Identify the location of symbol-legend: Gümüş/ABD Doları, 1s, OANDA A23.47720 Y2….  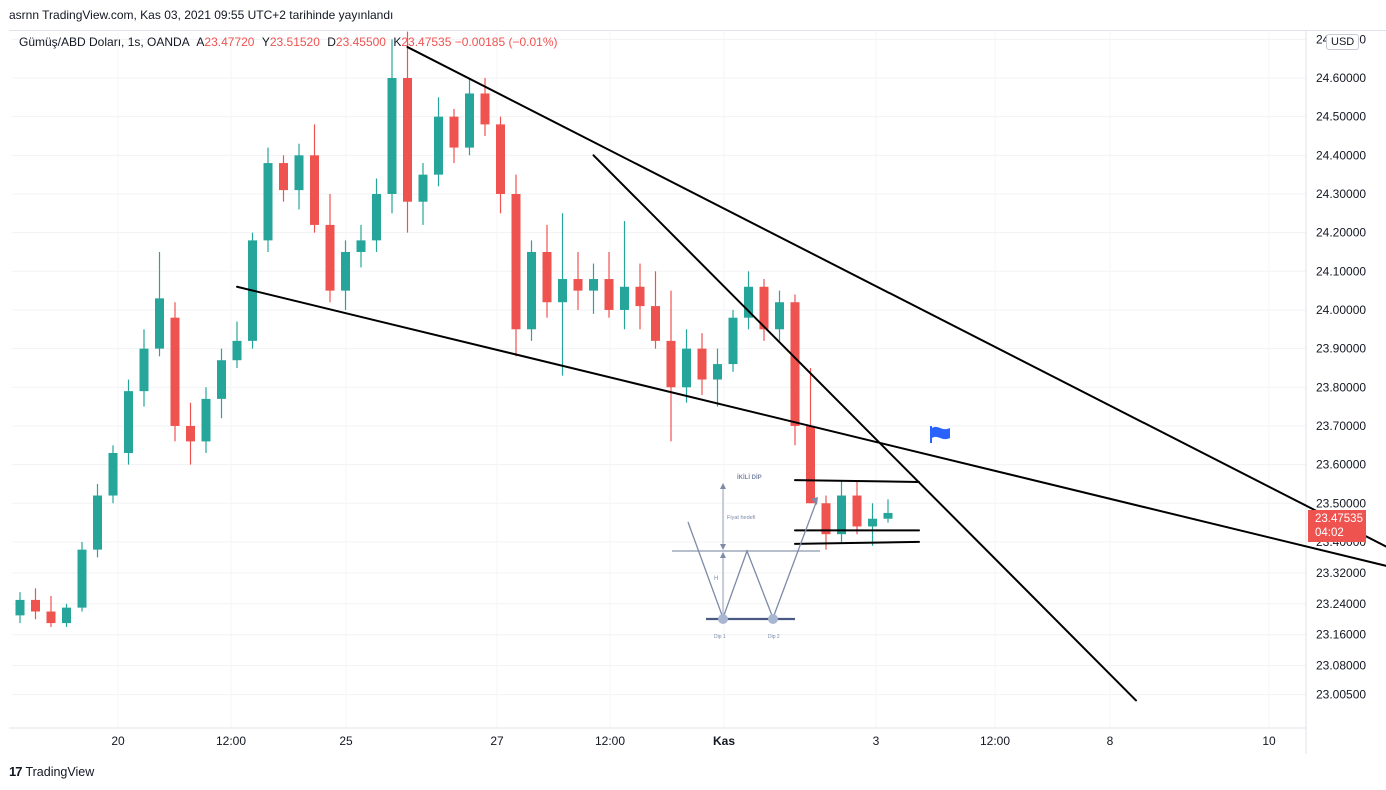
(288, 42).